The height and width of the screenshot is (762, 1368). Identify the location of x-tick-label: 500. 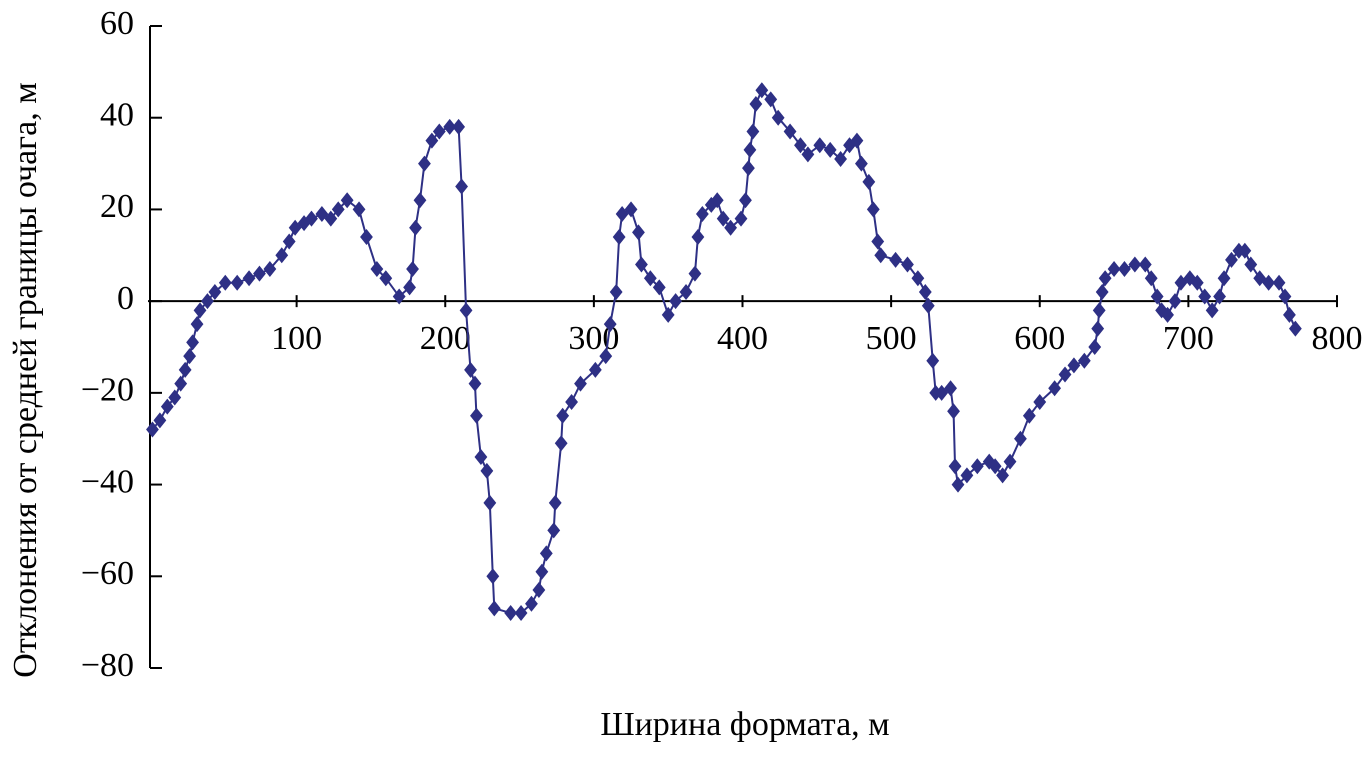
(891, 338).